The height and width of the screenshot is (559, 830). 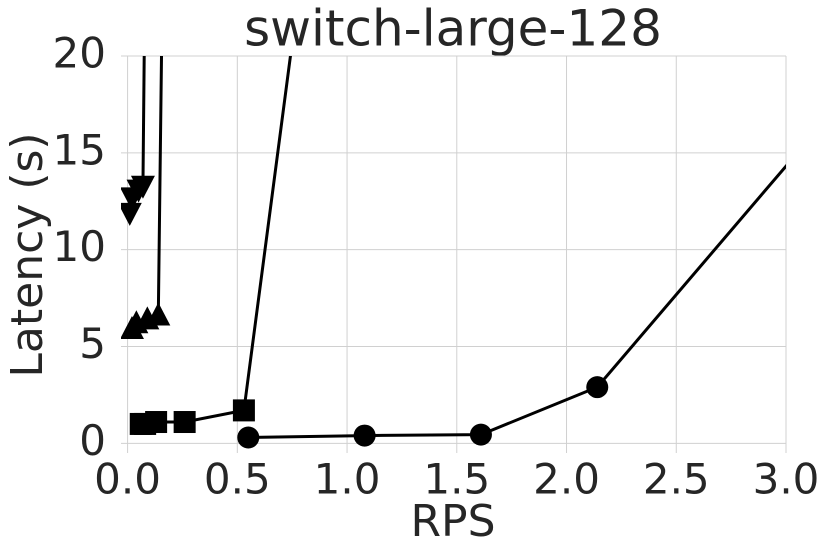 What do you see at coordinates (127, 479) in the screenshot?
I see `x-tick-label: 0.0` at bounding box center [127, 479].